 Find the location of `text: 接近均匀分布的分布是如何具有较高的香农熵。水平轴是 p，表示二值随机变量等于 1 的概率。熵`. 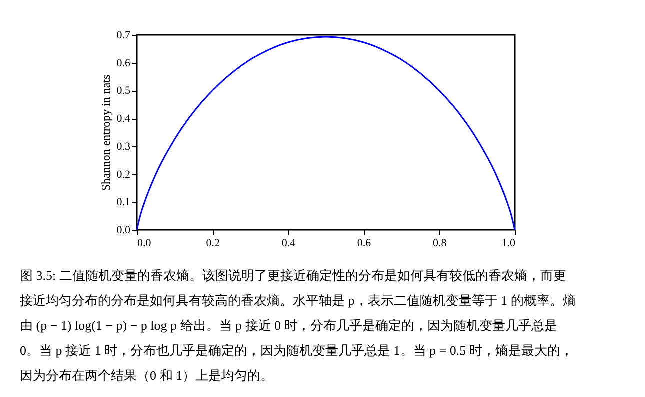

text: 接近均匀分布的分布是如何具有较高的香农熵。水平轴是 p，表示二值随机变量等于 1 的概率。熵 is located at coordinates (298, 300).